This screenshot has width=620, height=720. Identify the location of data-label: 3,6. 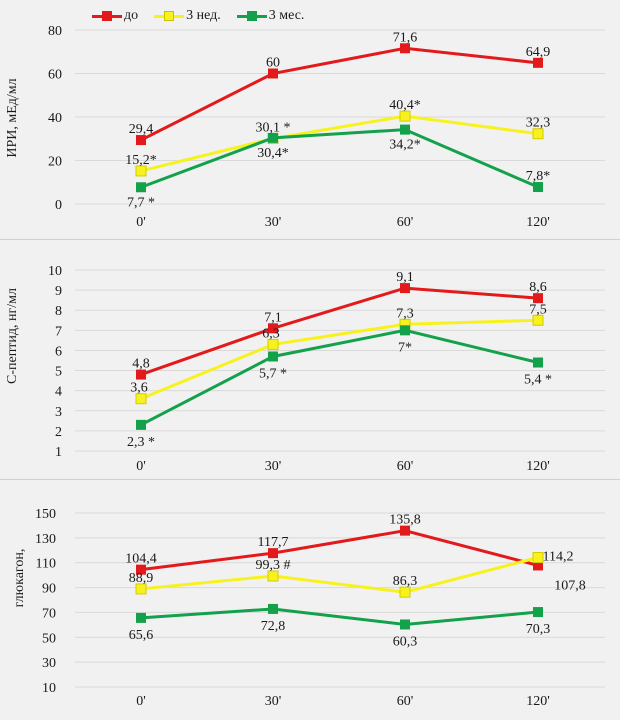
(139, 388).